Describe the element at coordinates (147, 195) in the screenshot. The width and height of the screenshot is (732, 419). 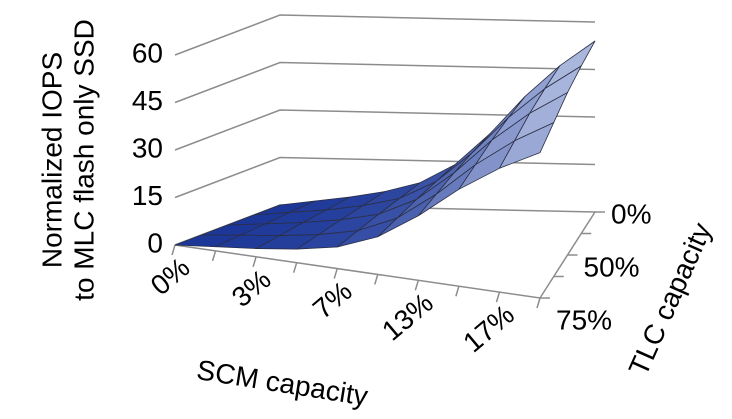
I see `z-tick-label: 15` at that location.